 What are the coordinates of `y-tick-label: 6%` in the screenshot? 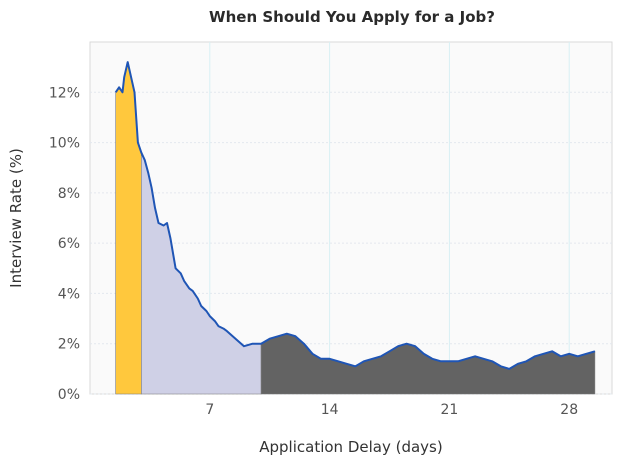 It's located at (69, 244).